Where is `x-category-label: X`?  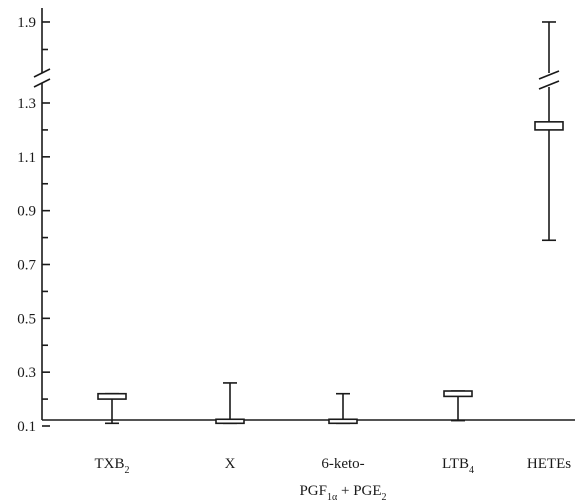
x-category-label: X is located at coordinates (230, 464).